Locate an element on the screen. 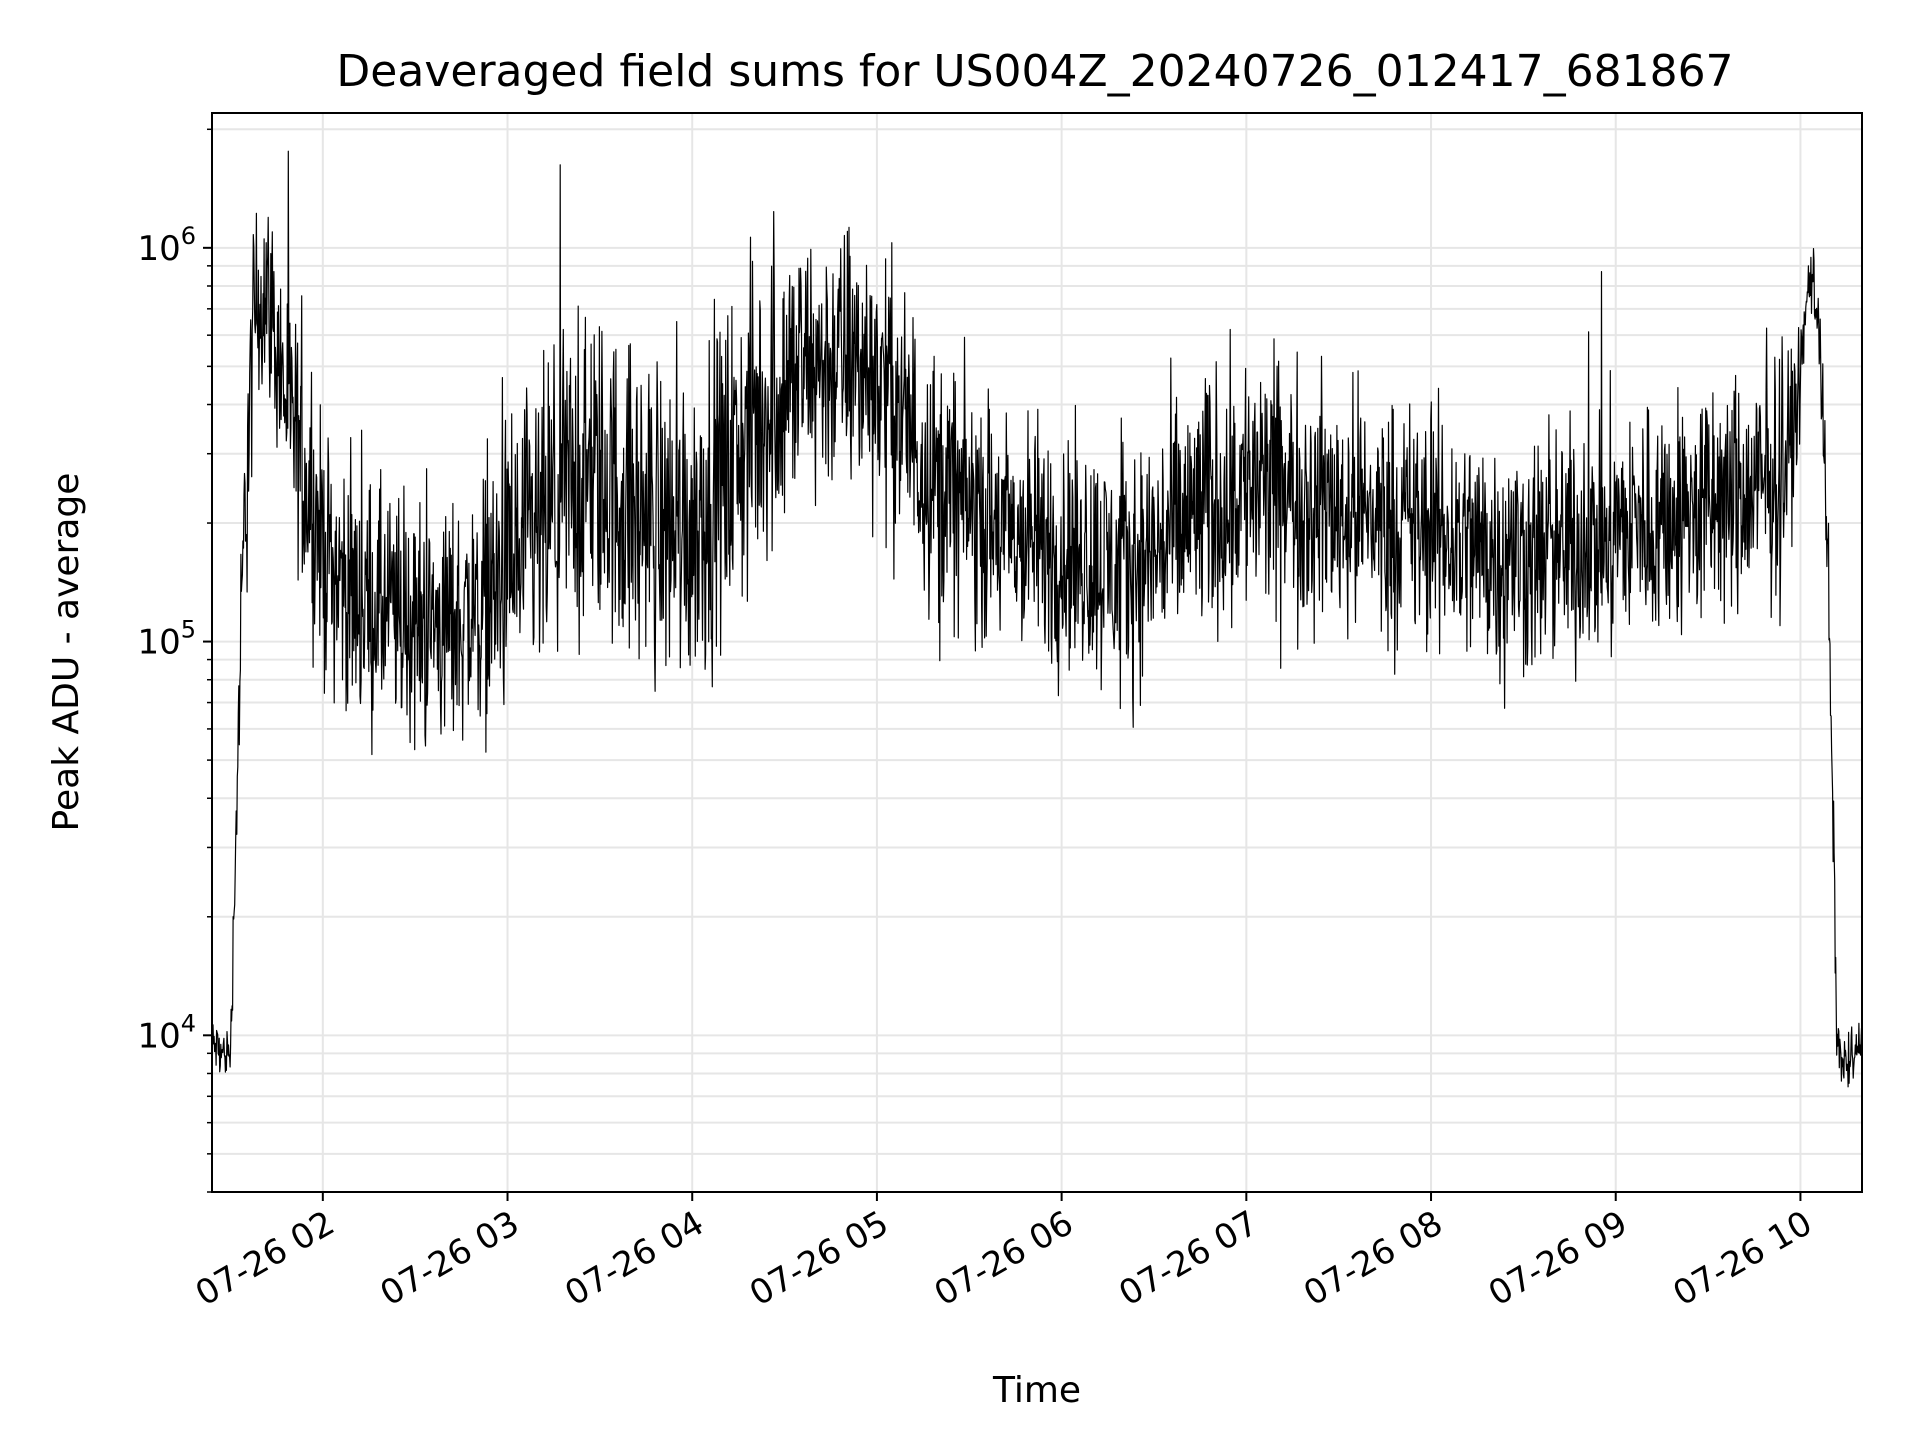 The width and height of the screenshot is (1920, 1440). x-tick-label: 07-26 03 is located at coordinates (450, 1258).